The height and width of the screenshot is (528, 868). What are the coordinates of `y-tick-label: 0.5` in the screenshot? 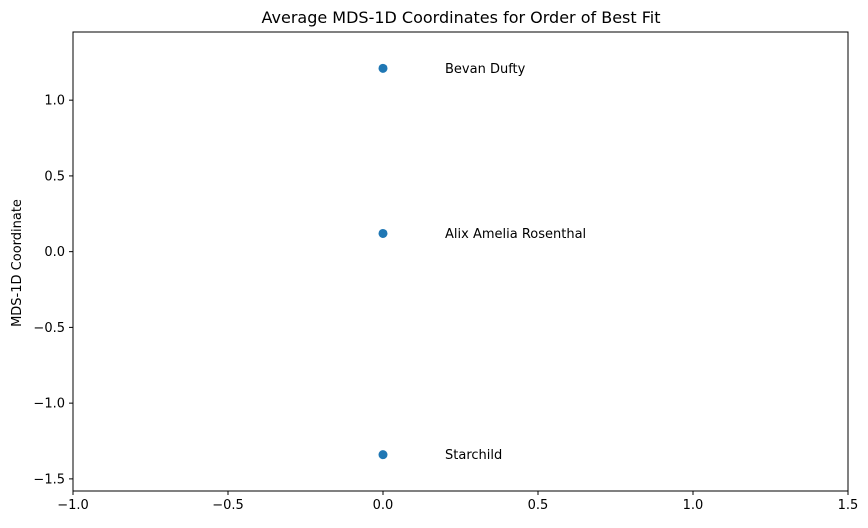 It's located at (54, 176).